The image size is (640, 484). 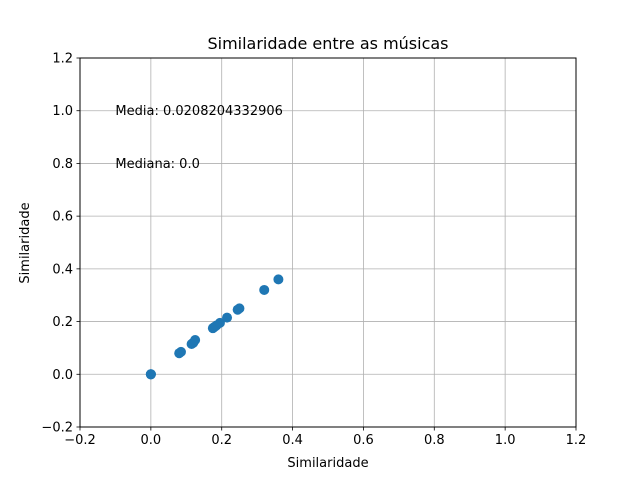 What do you see at coordinates (62, 111) in the screenshot?
I see `y-tick-label: 1.0` at bounding box center [62, 111].